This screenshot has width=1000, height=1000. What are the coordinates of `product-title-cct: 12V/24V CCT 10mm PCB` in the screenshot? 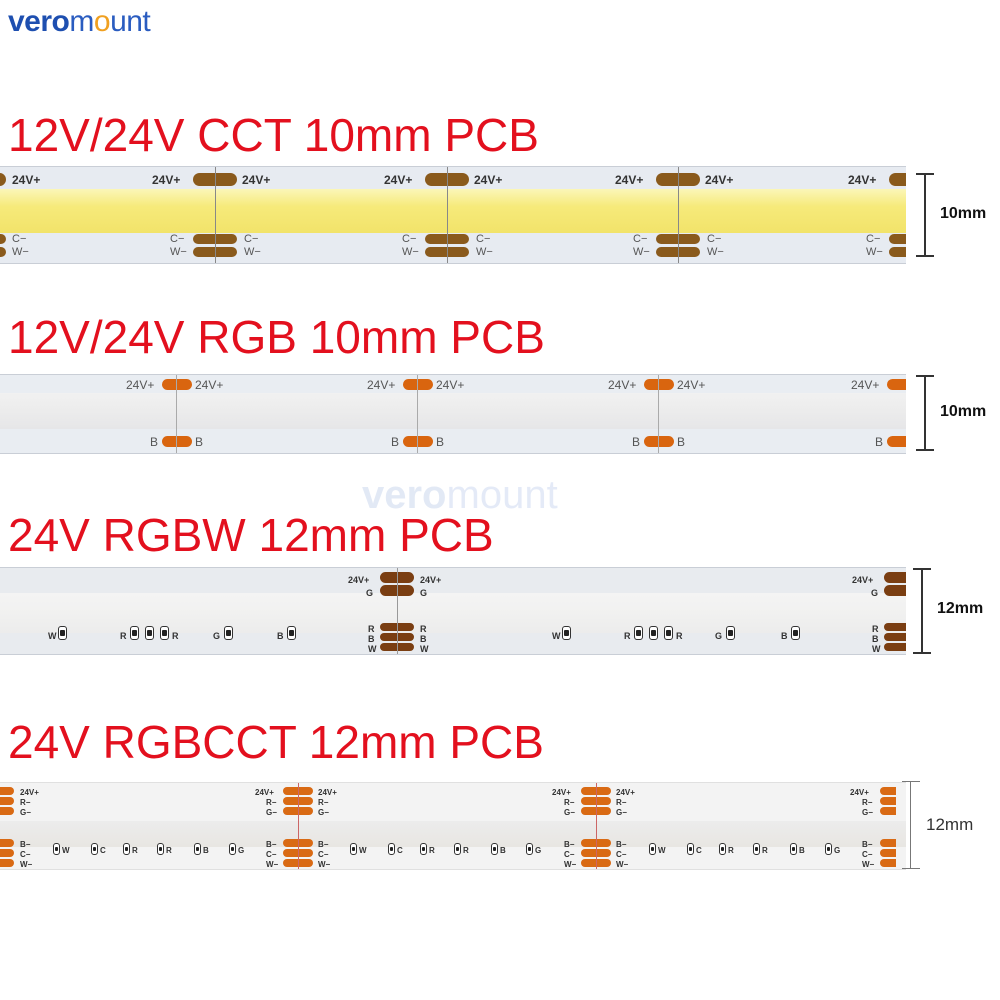 It's located at (273, 135).